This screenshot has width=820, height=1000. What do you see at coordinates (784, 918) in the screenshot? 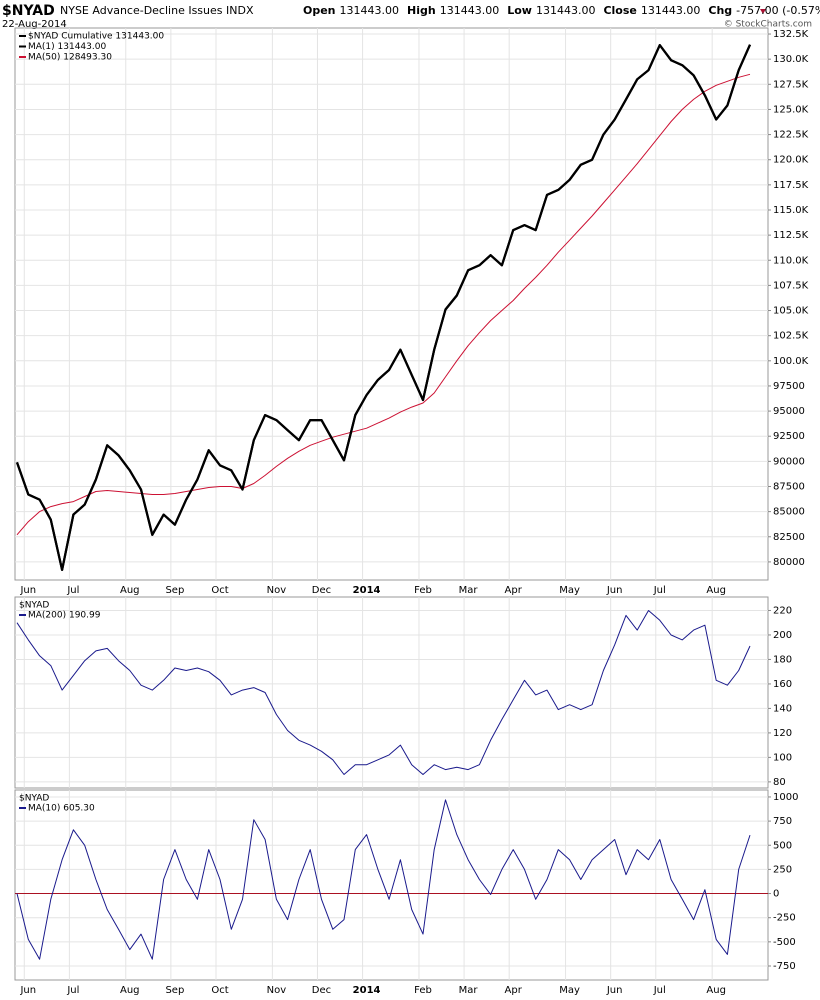
I see `y-tick-label: -250` at bounding box center [784, 918].